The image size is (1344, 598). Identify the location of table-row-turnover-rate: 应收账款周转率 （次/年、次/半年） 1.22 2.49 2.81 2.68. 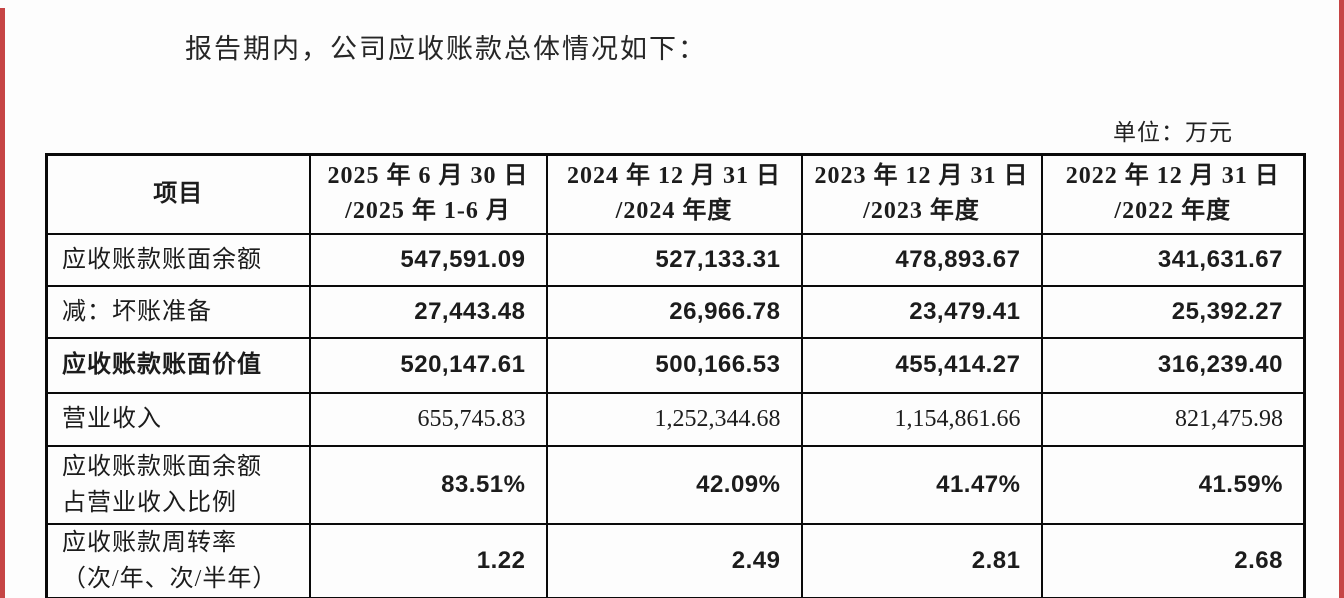
(675, 560).